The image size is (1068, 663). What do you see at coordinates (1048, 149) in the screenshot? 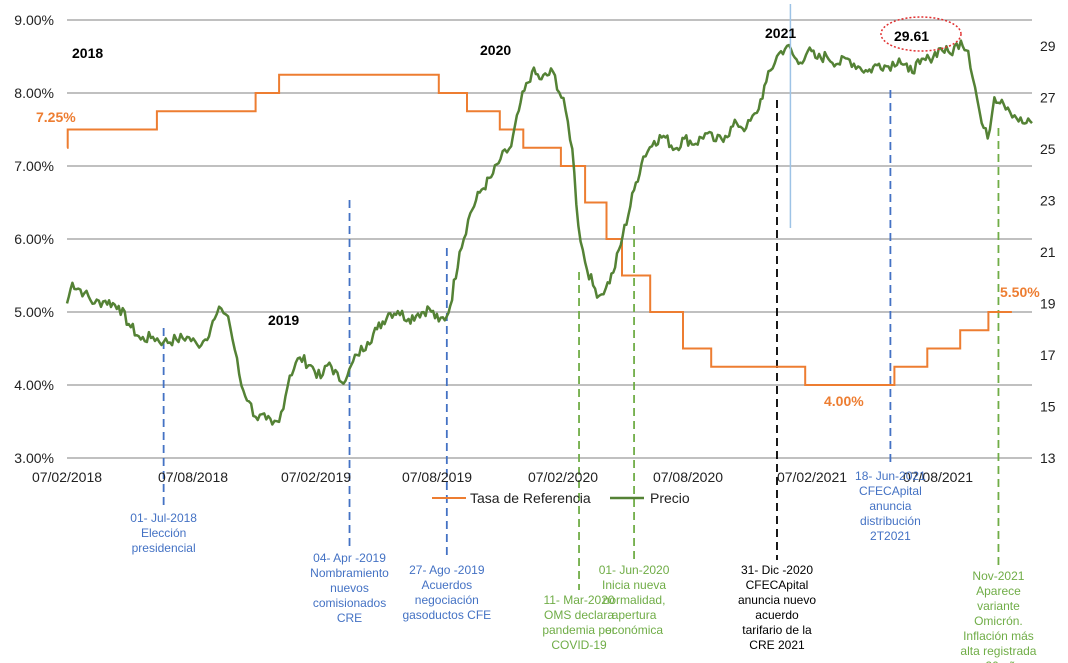
I see `y-right-tick-label: 25` at bounding box center [1048, 149].